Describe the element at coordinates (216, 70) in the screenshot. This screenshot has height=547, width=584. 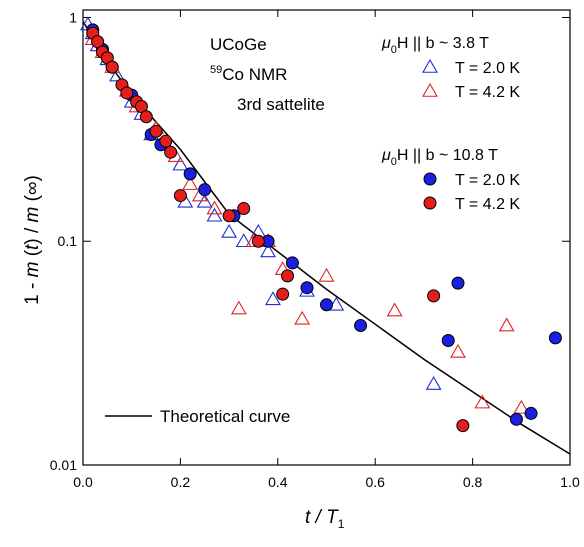
I see `annotation-sup: 59` at that location.